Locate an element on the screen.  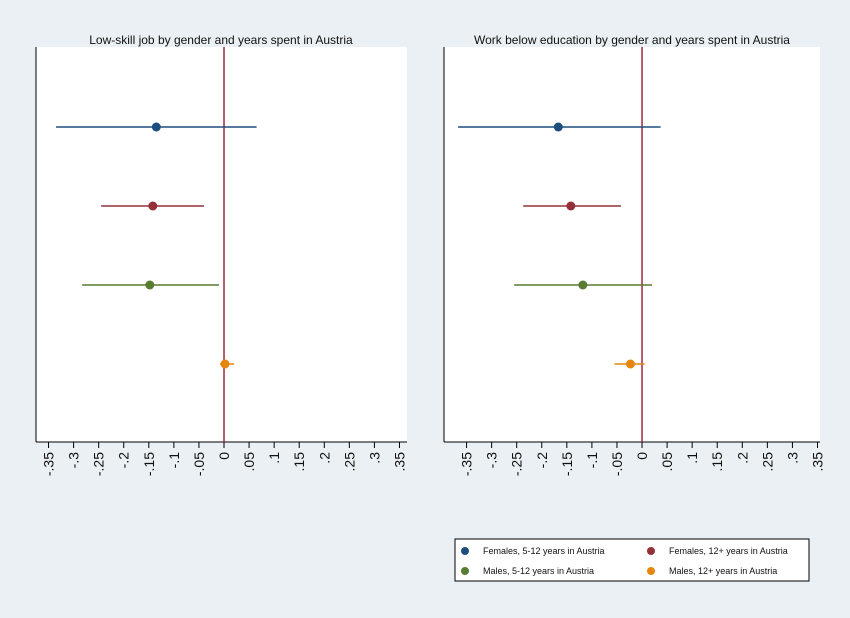
legend-label: Males, 12+ years in Austria is located at coordinates (723, 571).